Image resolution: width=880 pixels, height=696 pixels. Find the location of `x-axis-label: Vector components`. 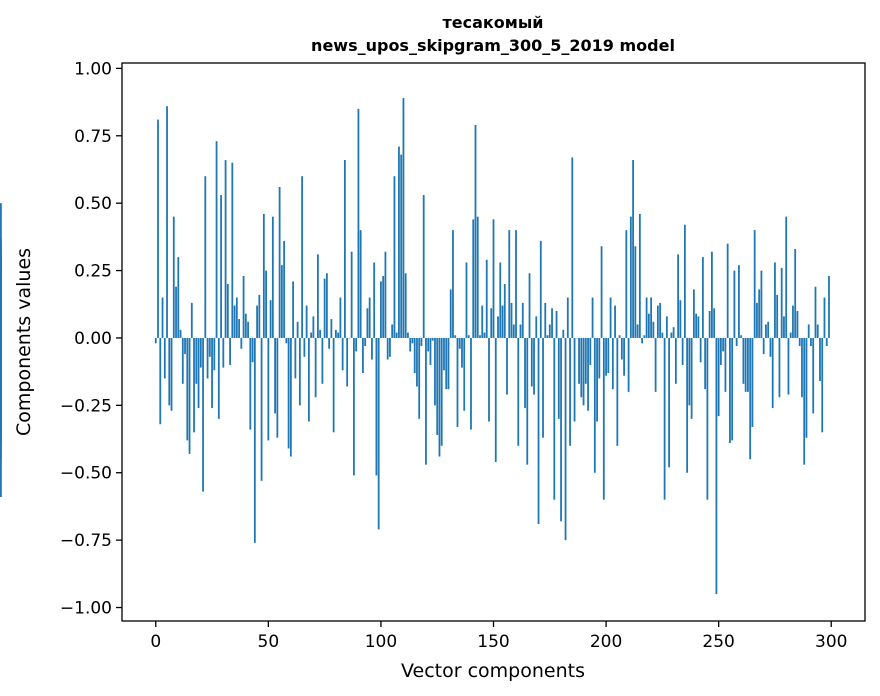

x-axis-label: Vector components is located at coordinates (493, 671).